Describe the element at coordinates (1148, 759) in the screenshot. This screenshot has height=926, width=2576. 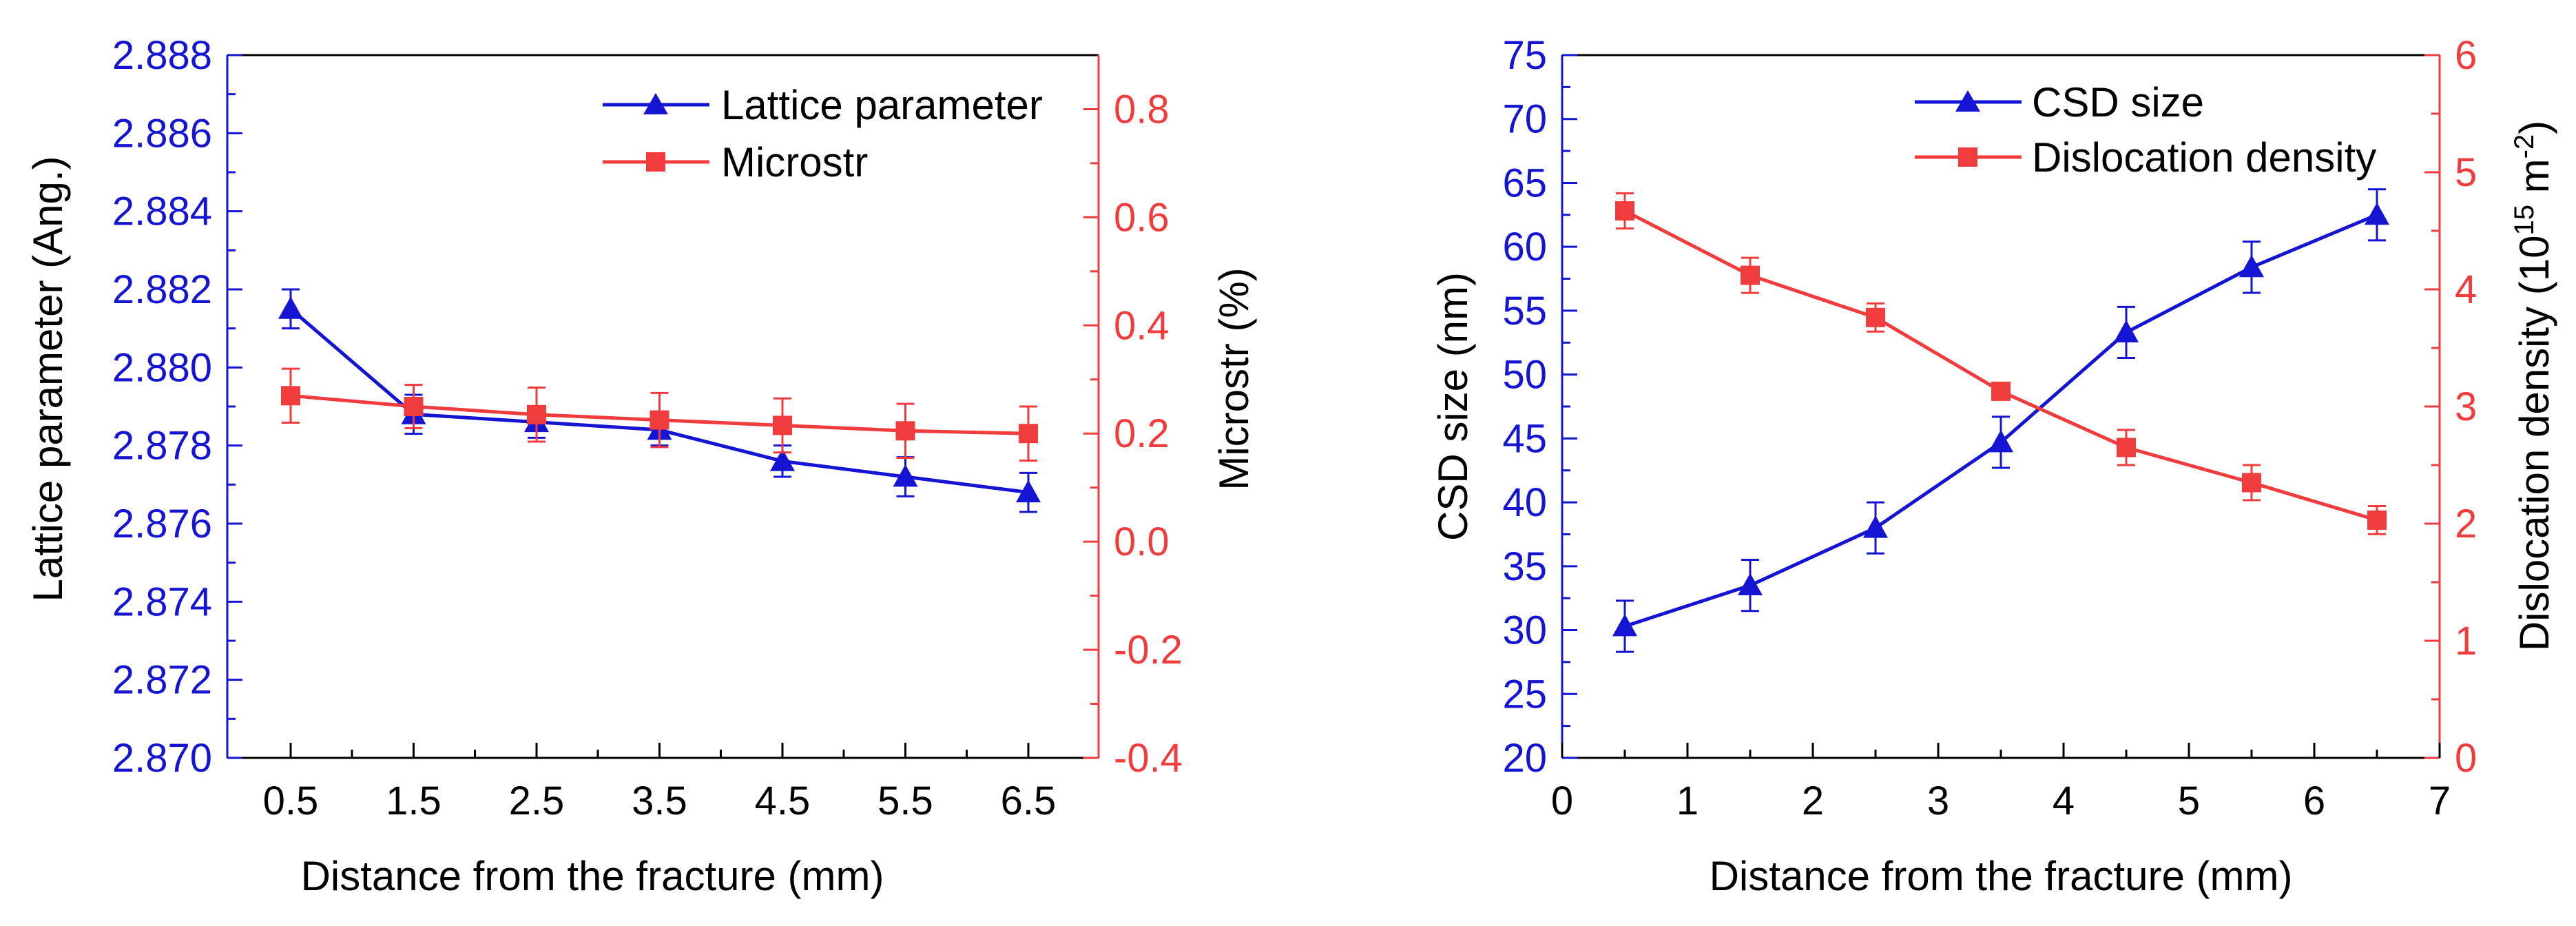
I see `right-y-tick-label: -0.4` at that location.